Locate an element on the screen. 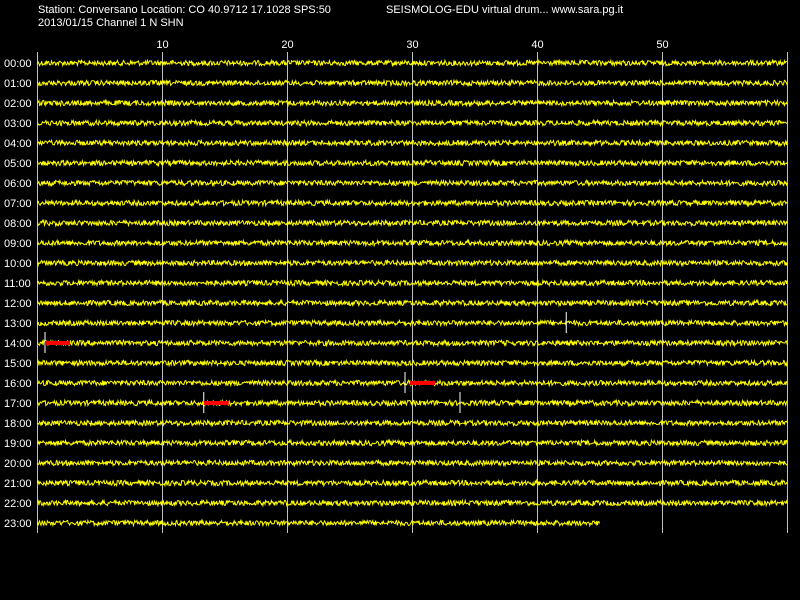 The height and width of the screenshot is (600, 800). row-hour-label: 17:00 is located at coordinates (18, 404).